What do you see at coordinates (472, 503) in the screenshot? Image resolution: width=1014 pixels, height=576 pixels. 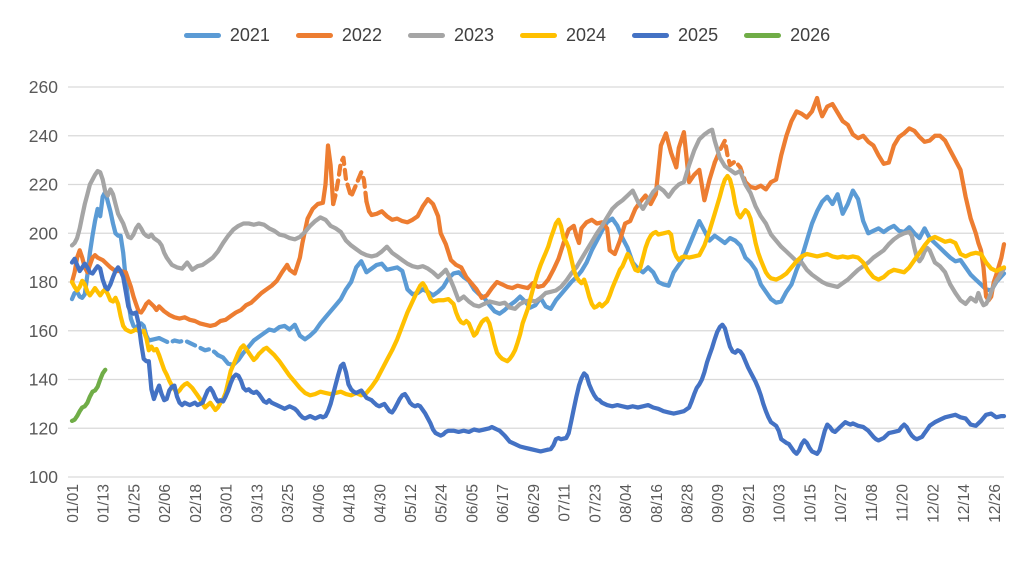 I see `x-axis-tick-label: 06/05` at bounding box center [472, 503].